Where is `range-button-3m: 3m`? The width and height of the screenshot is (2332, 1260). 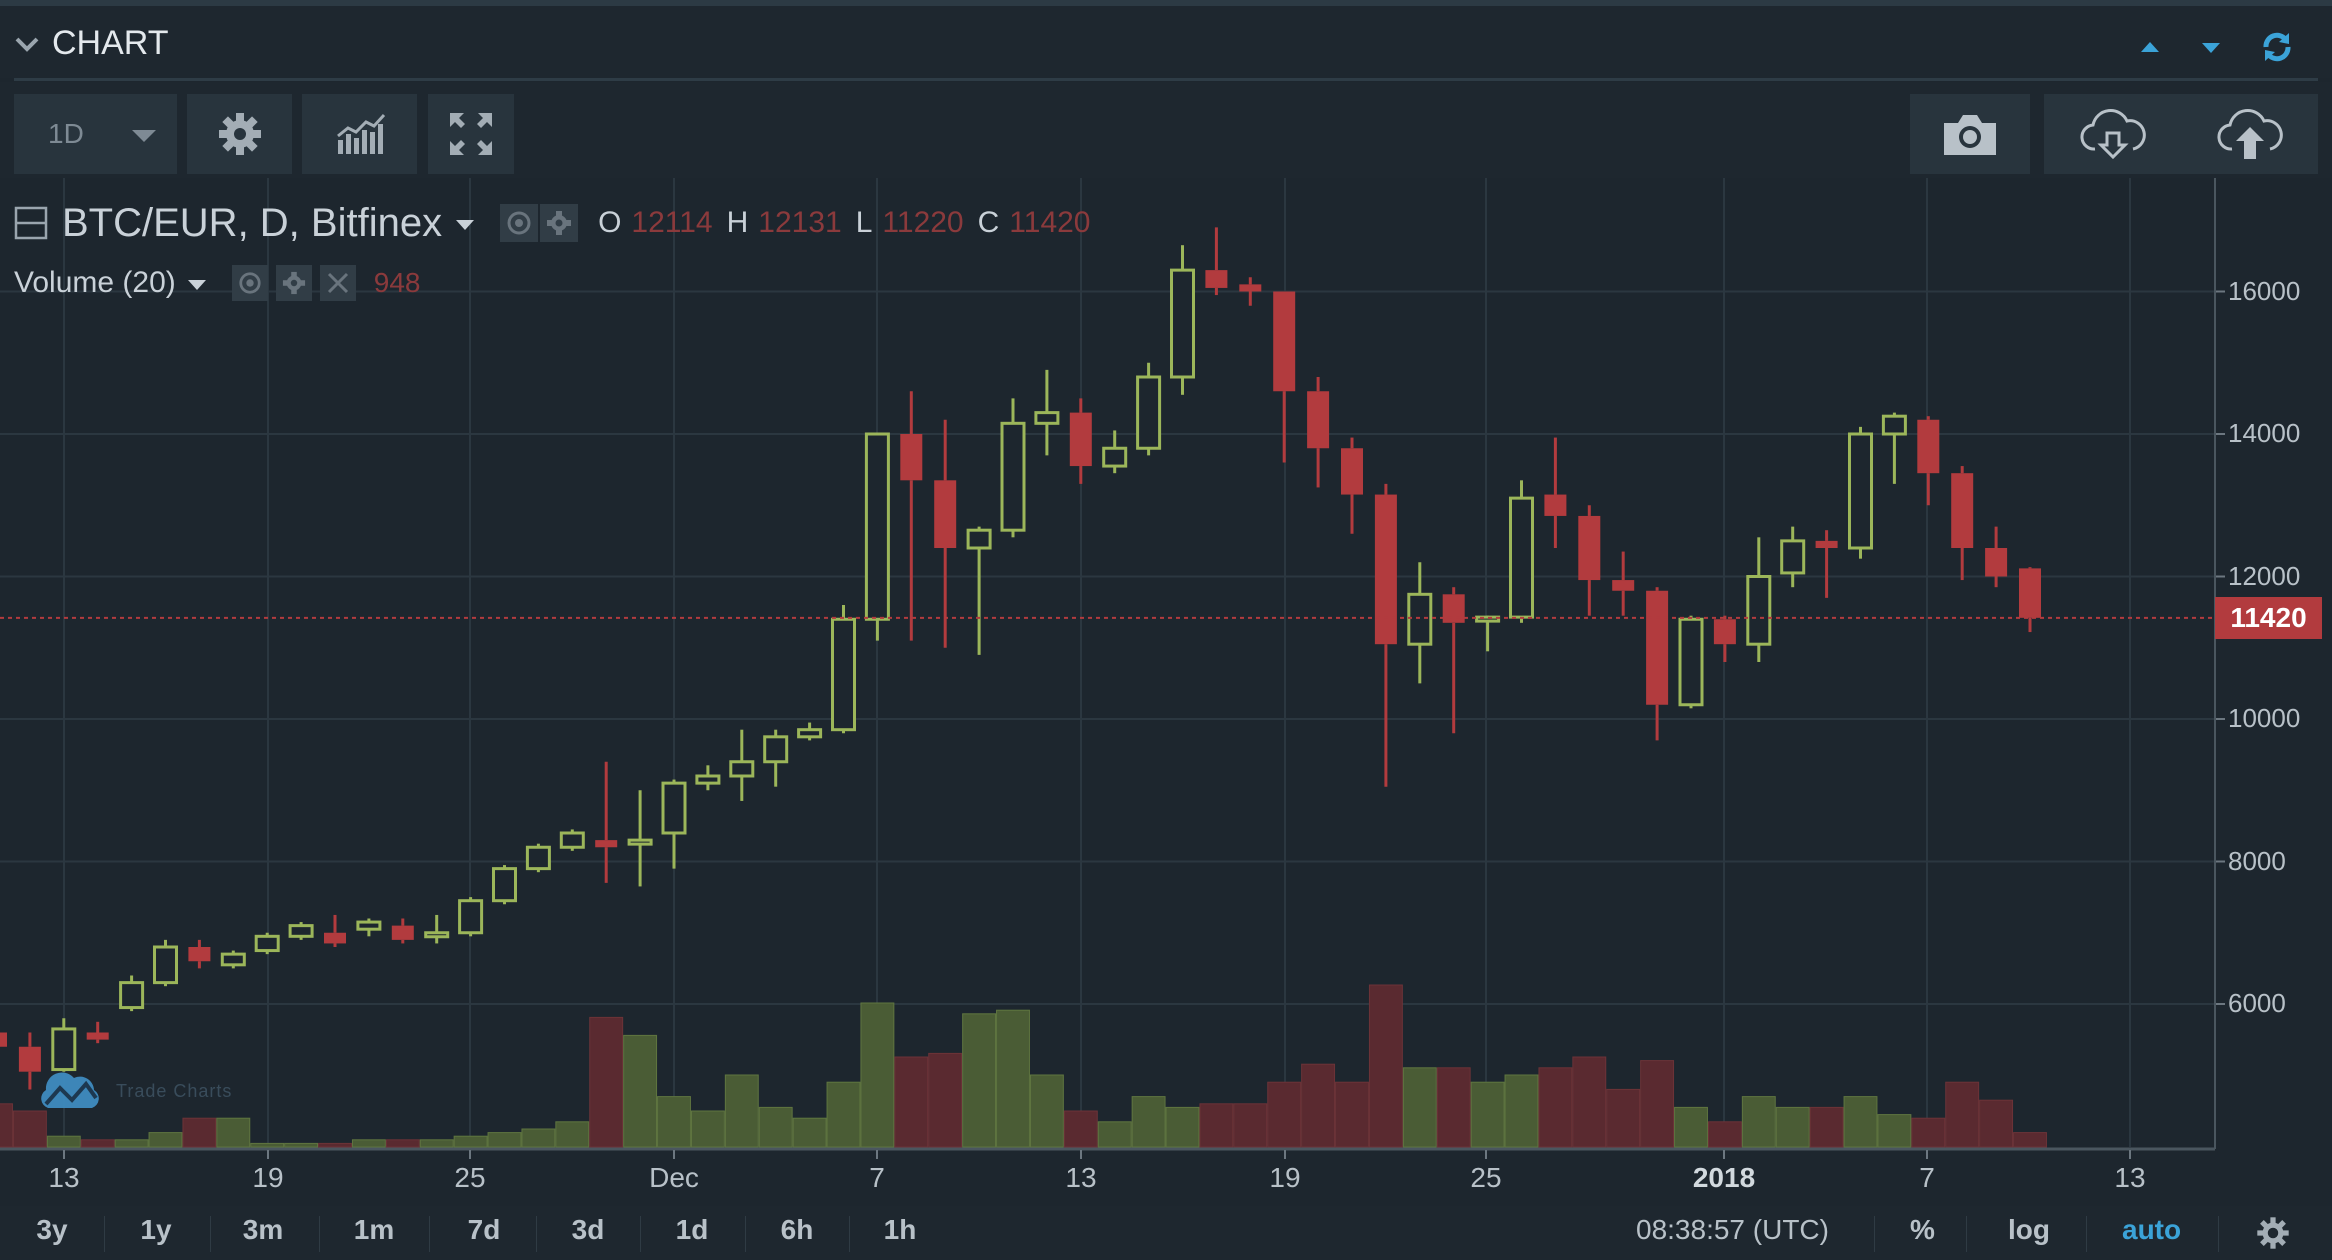 range-button-3m: 3m is located at coordinates (263, 1229).